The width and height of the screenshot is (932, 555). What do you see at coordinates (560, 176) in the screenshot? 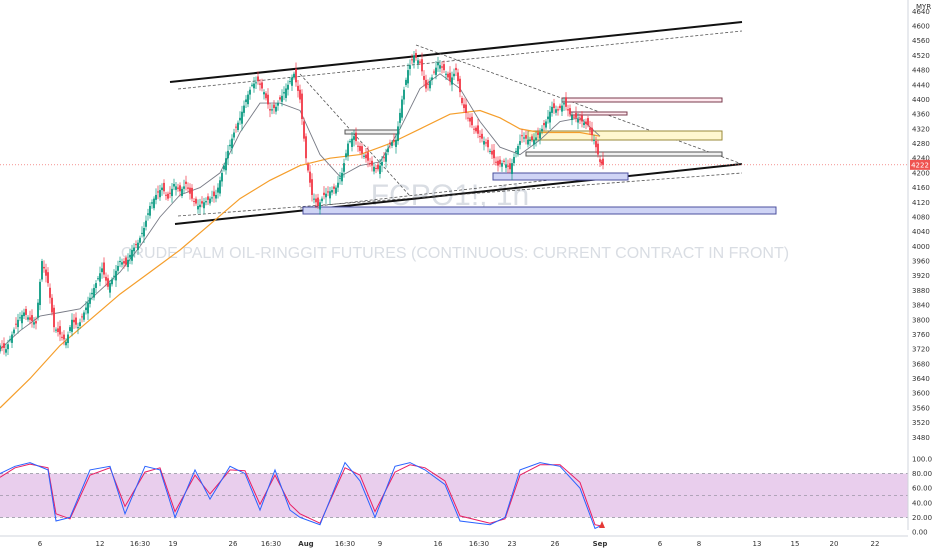
I see `demand-zone-short` at bounding box center [560, 176].